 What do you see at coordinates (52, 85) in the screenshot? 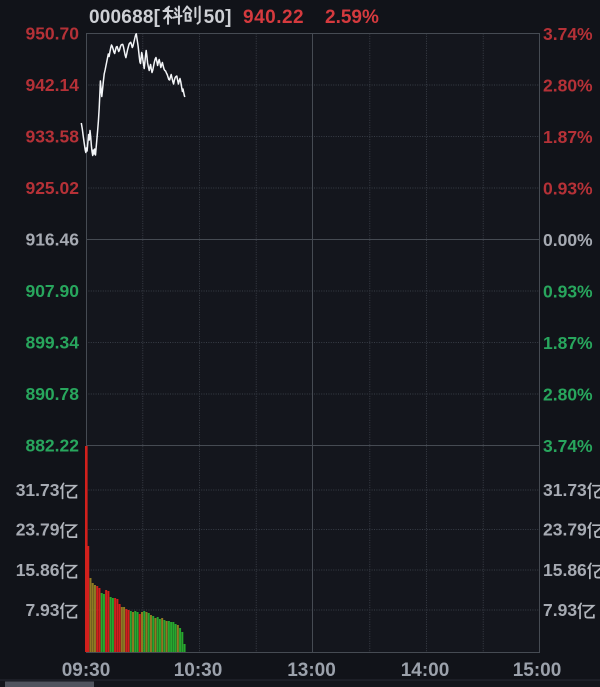
I see `svg-text: 942.14` at bounding box center [52, 85].